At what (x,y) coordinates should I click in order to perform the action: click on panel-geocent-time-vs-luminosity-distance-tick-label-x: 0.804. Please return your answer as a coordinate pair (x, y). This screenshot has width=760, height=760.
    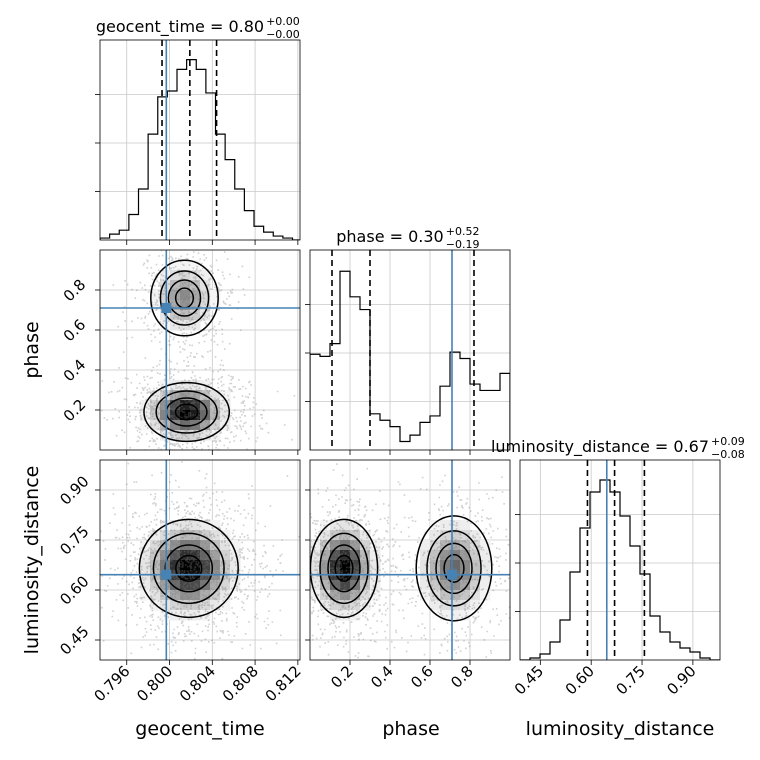
    Looking at the image, I should click on (197, 683).